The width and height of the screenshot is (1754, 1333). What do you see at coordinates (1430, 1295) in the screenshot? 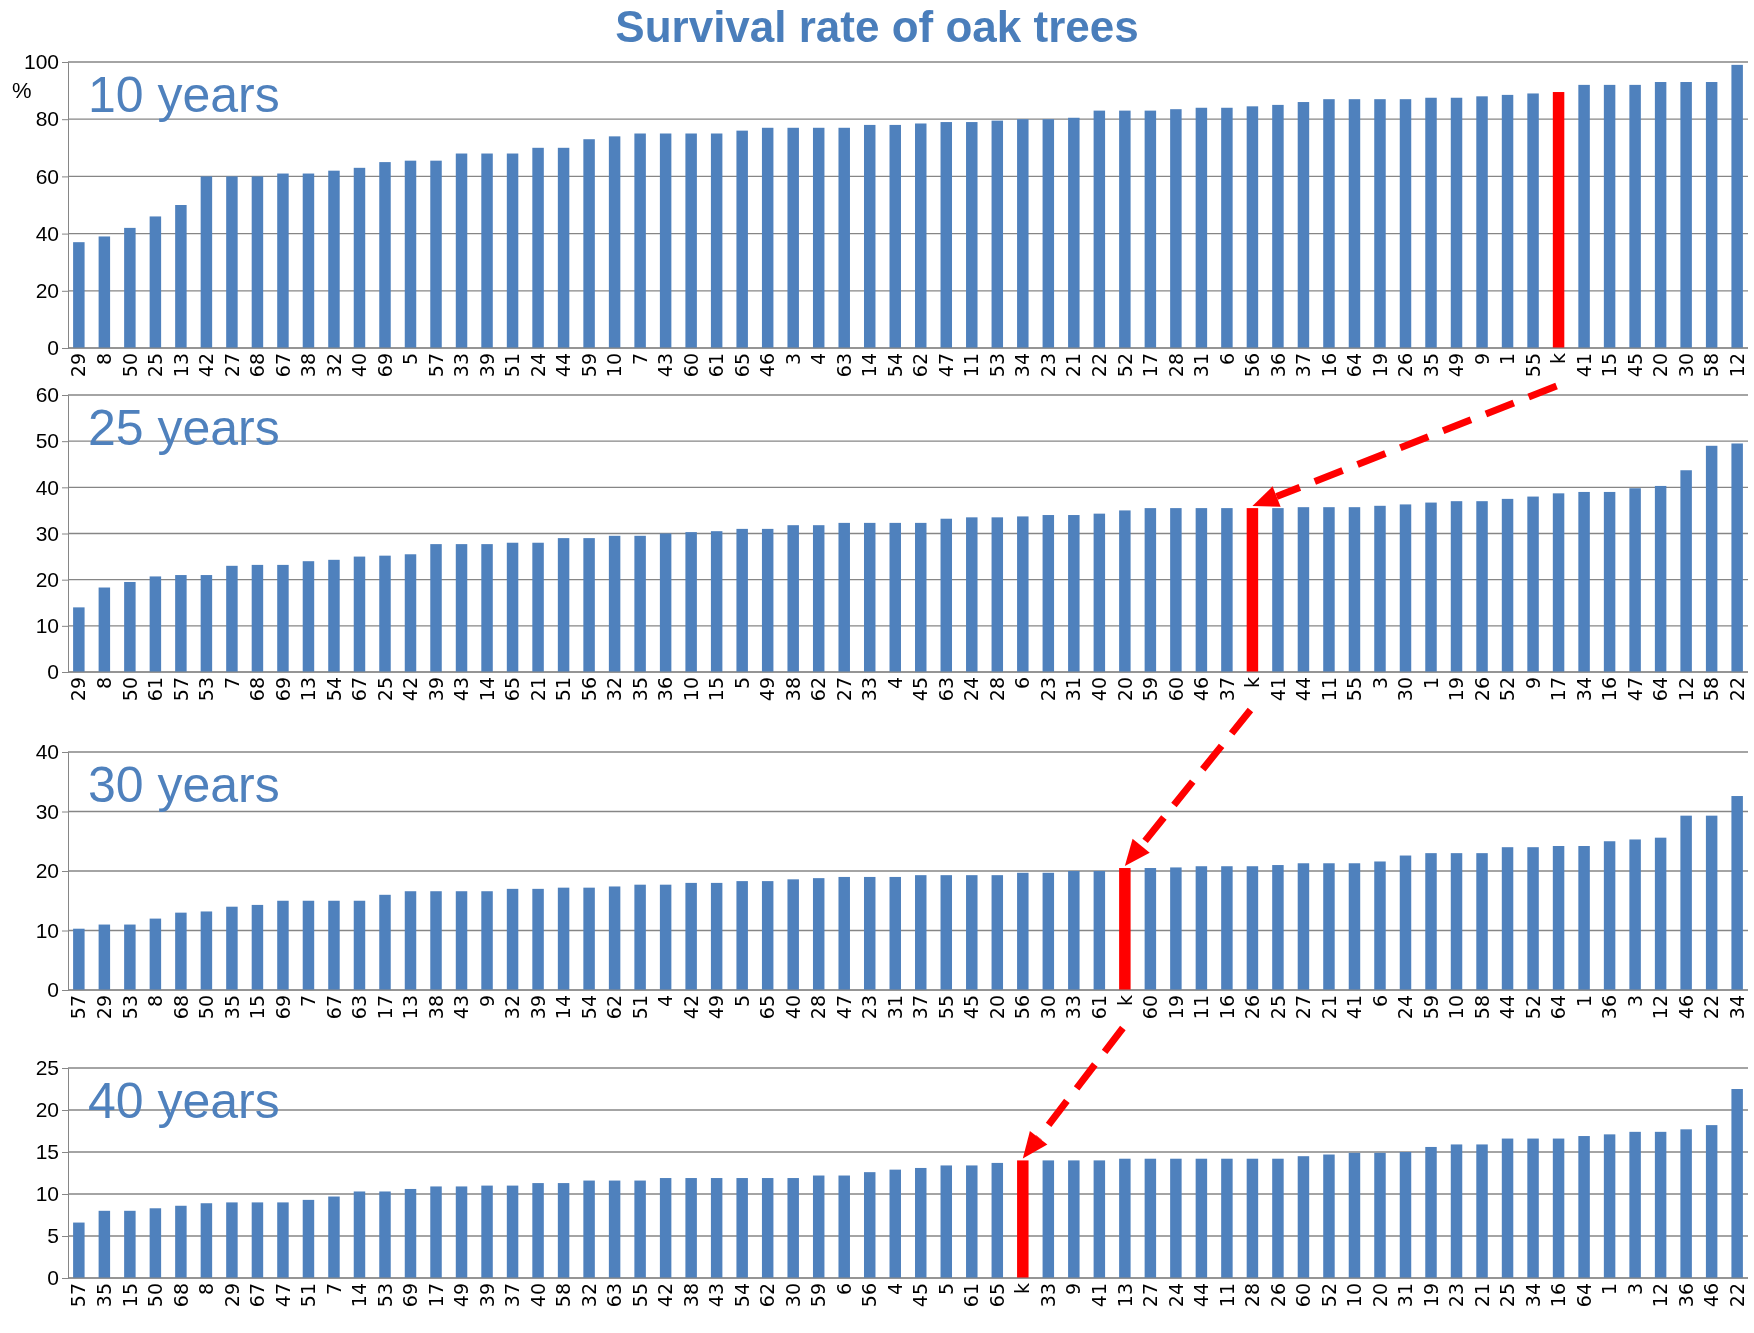
I see `x-tick-label: 19` at bounding box center [1430, 1295].